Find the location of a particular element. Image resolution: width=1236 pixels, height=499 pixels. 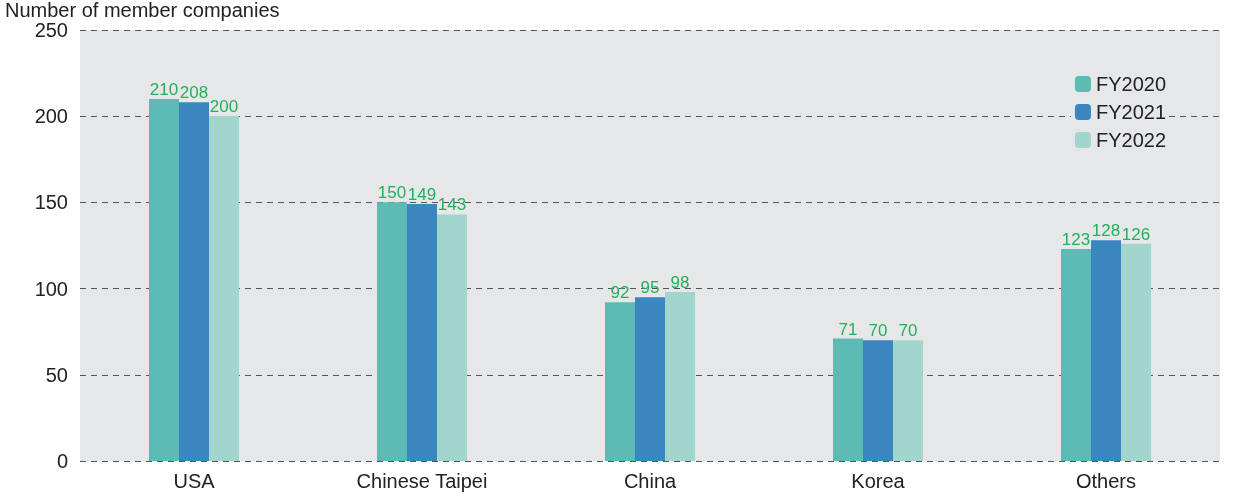

x-tick-label: Chinese Taipei is located at coordinates (422, 481).